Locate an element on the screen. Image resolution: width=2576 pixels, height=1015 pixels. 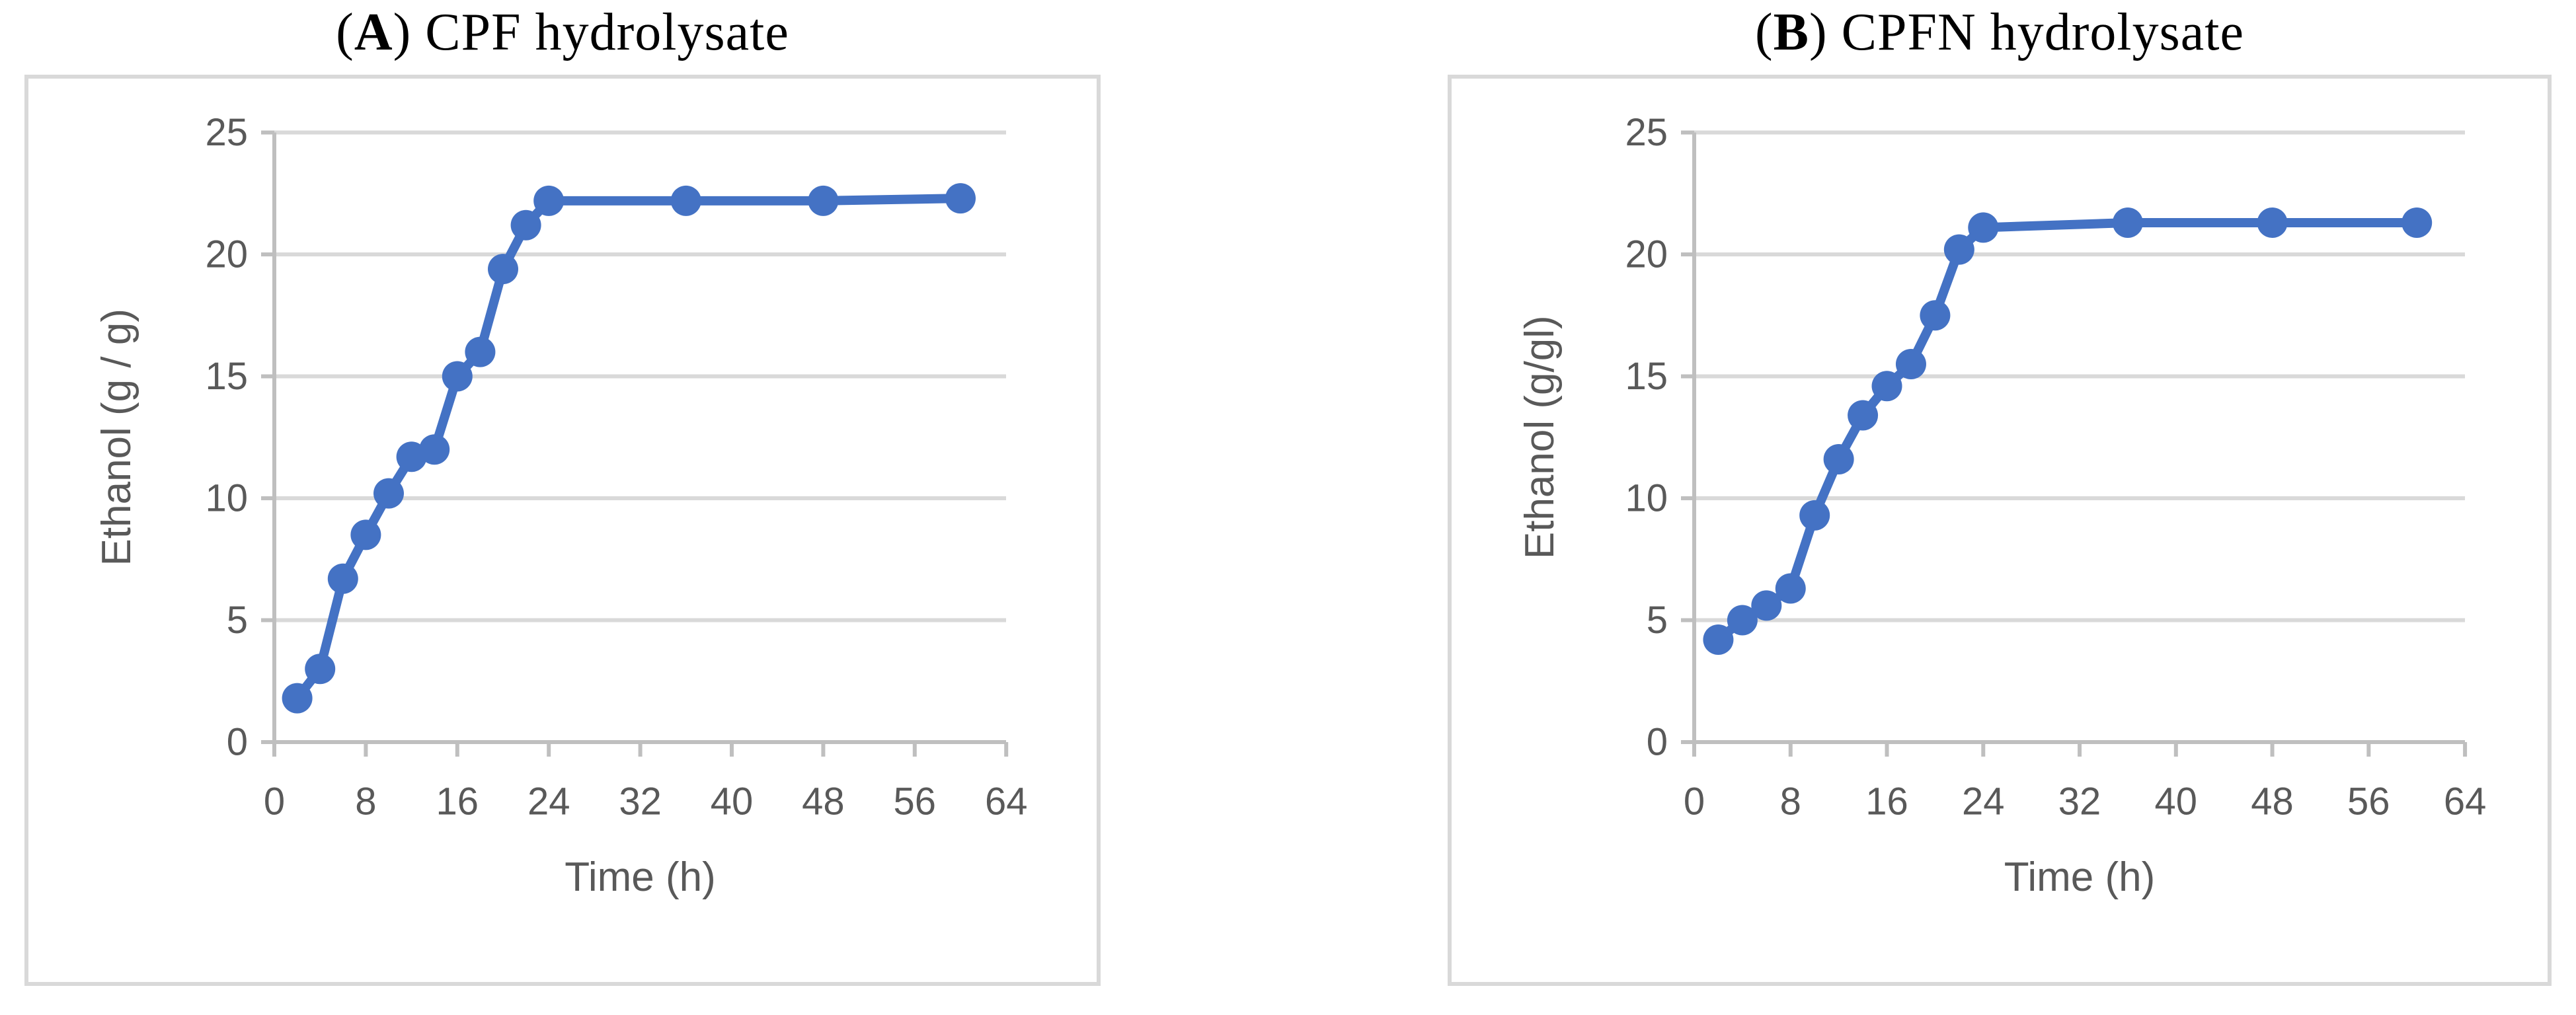
chart-a-title: (A) CPF hydrolysate is located at coordinates (562, 33).